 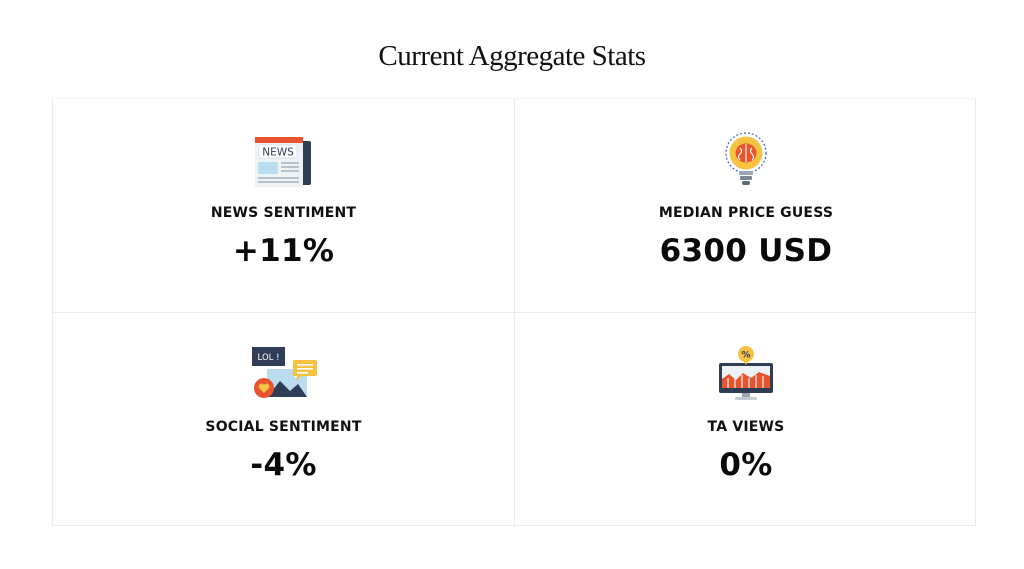 What do you see at coordinates (746, 251) in the screenshot?
I see `stat-value: 6300 USD` at bounding box center [746, 251].